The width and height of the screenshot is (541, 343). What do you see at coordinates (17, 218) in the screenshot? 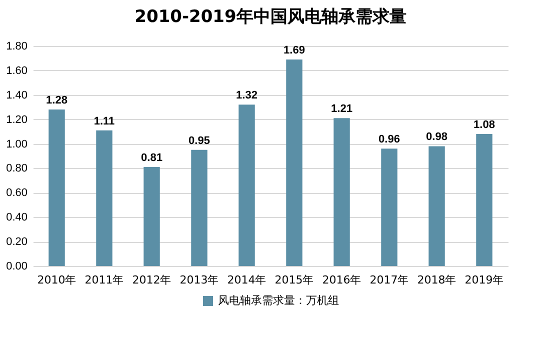
I see `y-tick-label: 0.40` at bounding box center [17, 218].